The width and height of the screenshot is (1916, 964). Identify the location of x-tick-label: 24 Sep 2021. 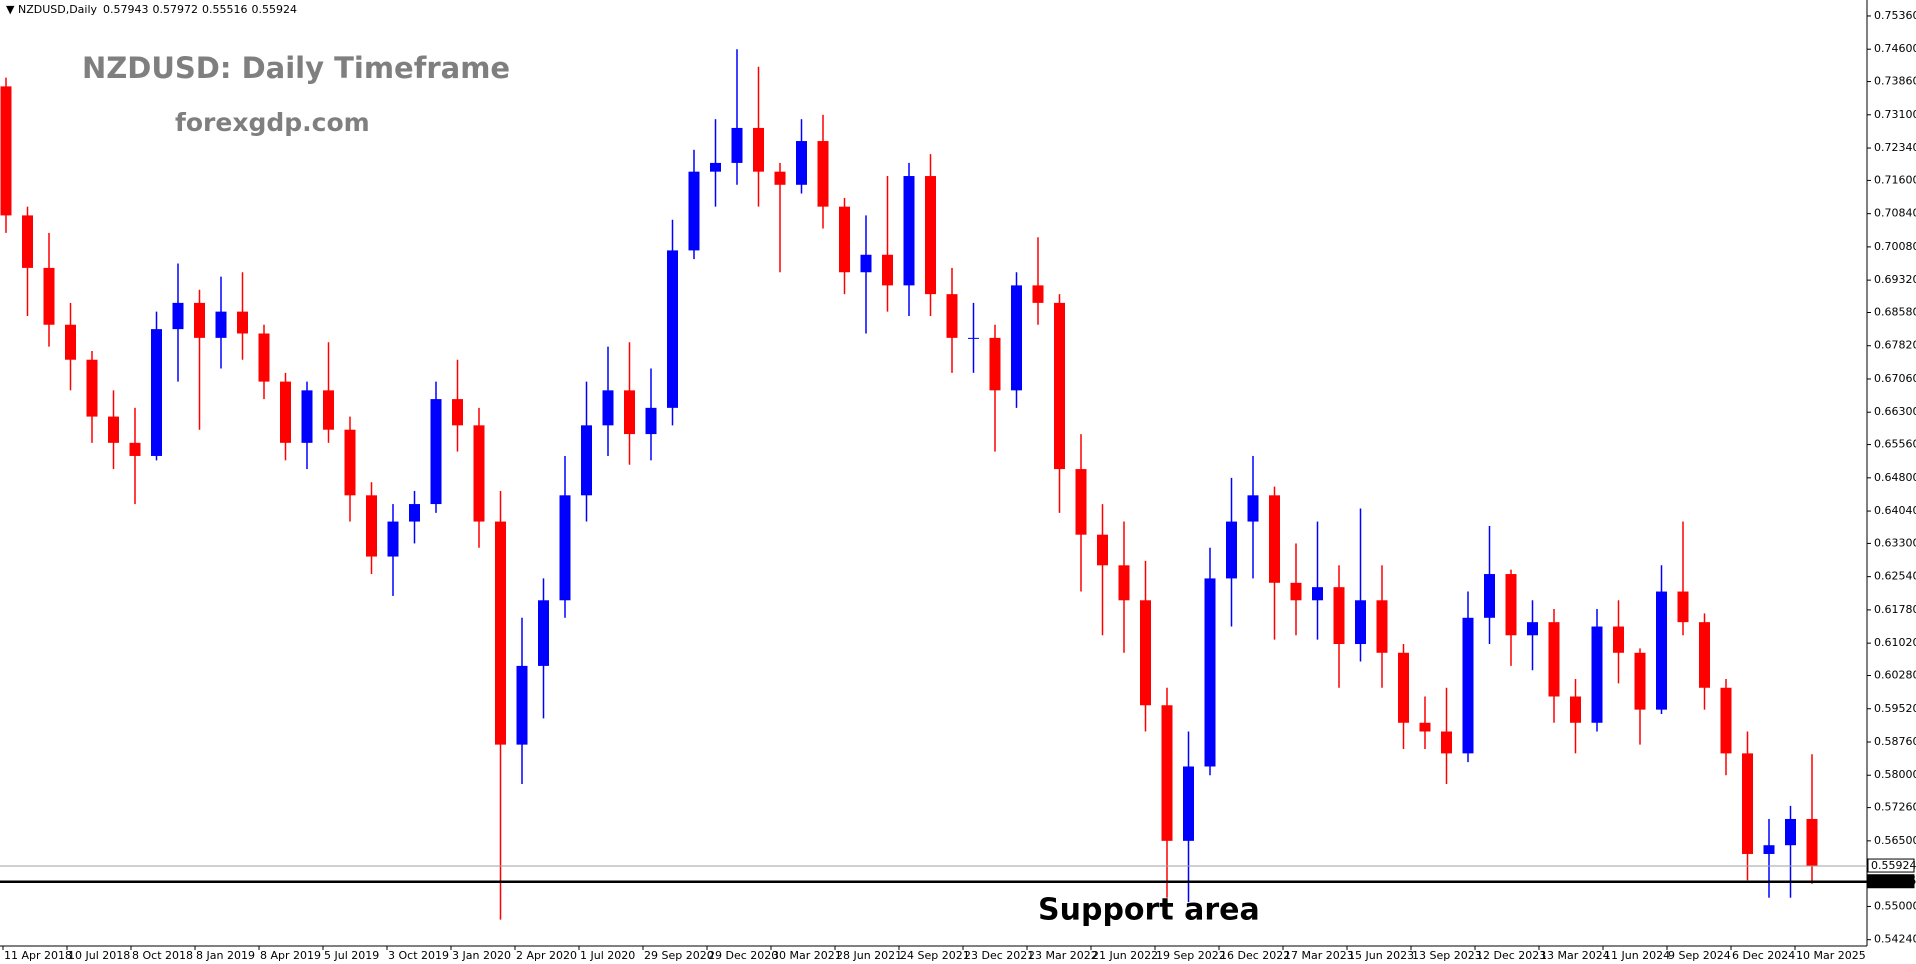
(935, 955).